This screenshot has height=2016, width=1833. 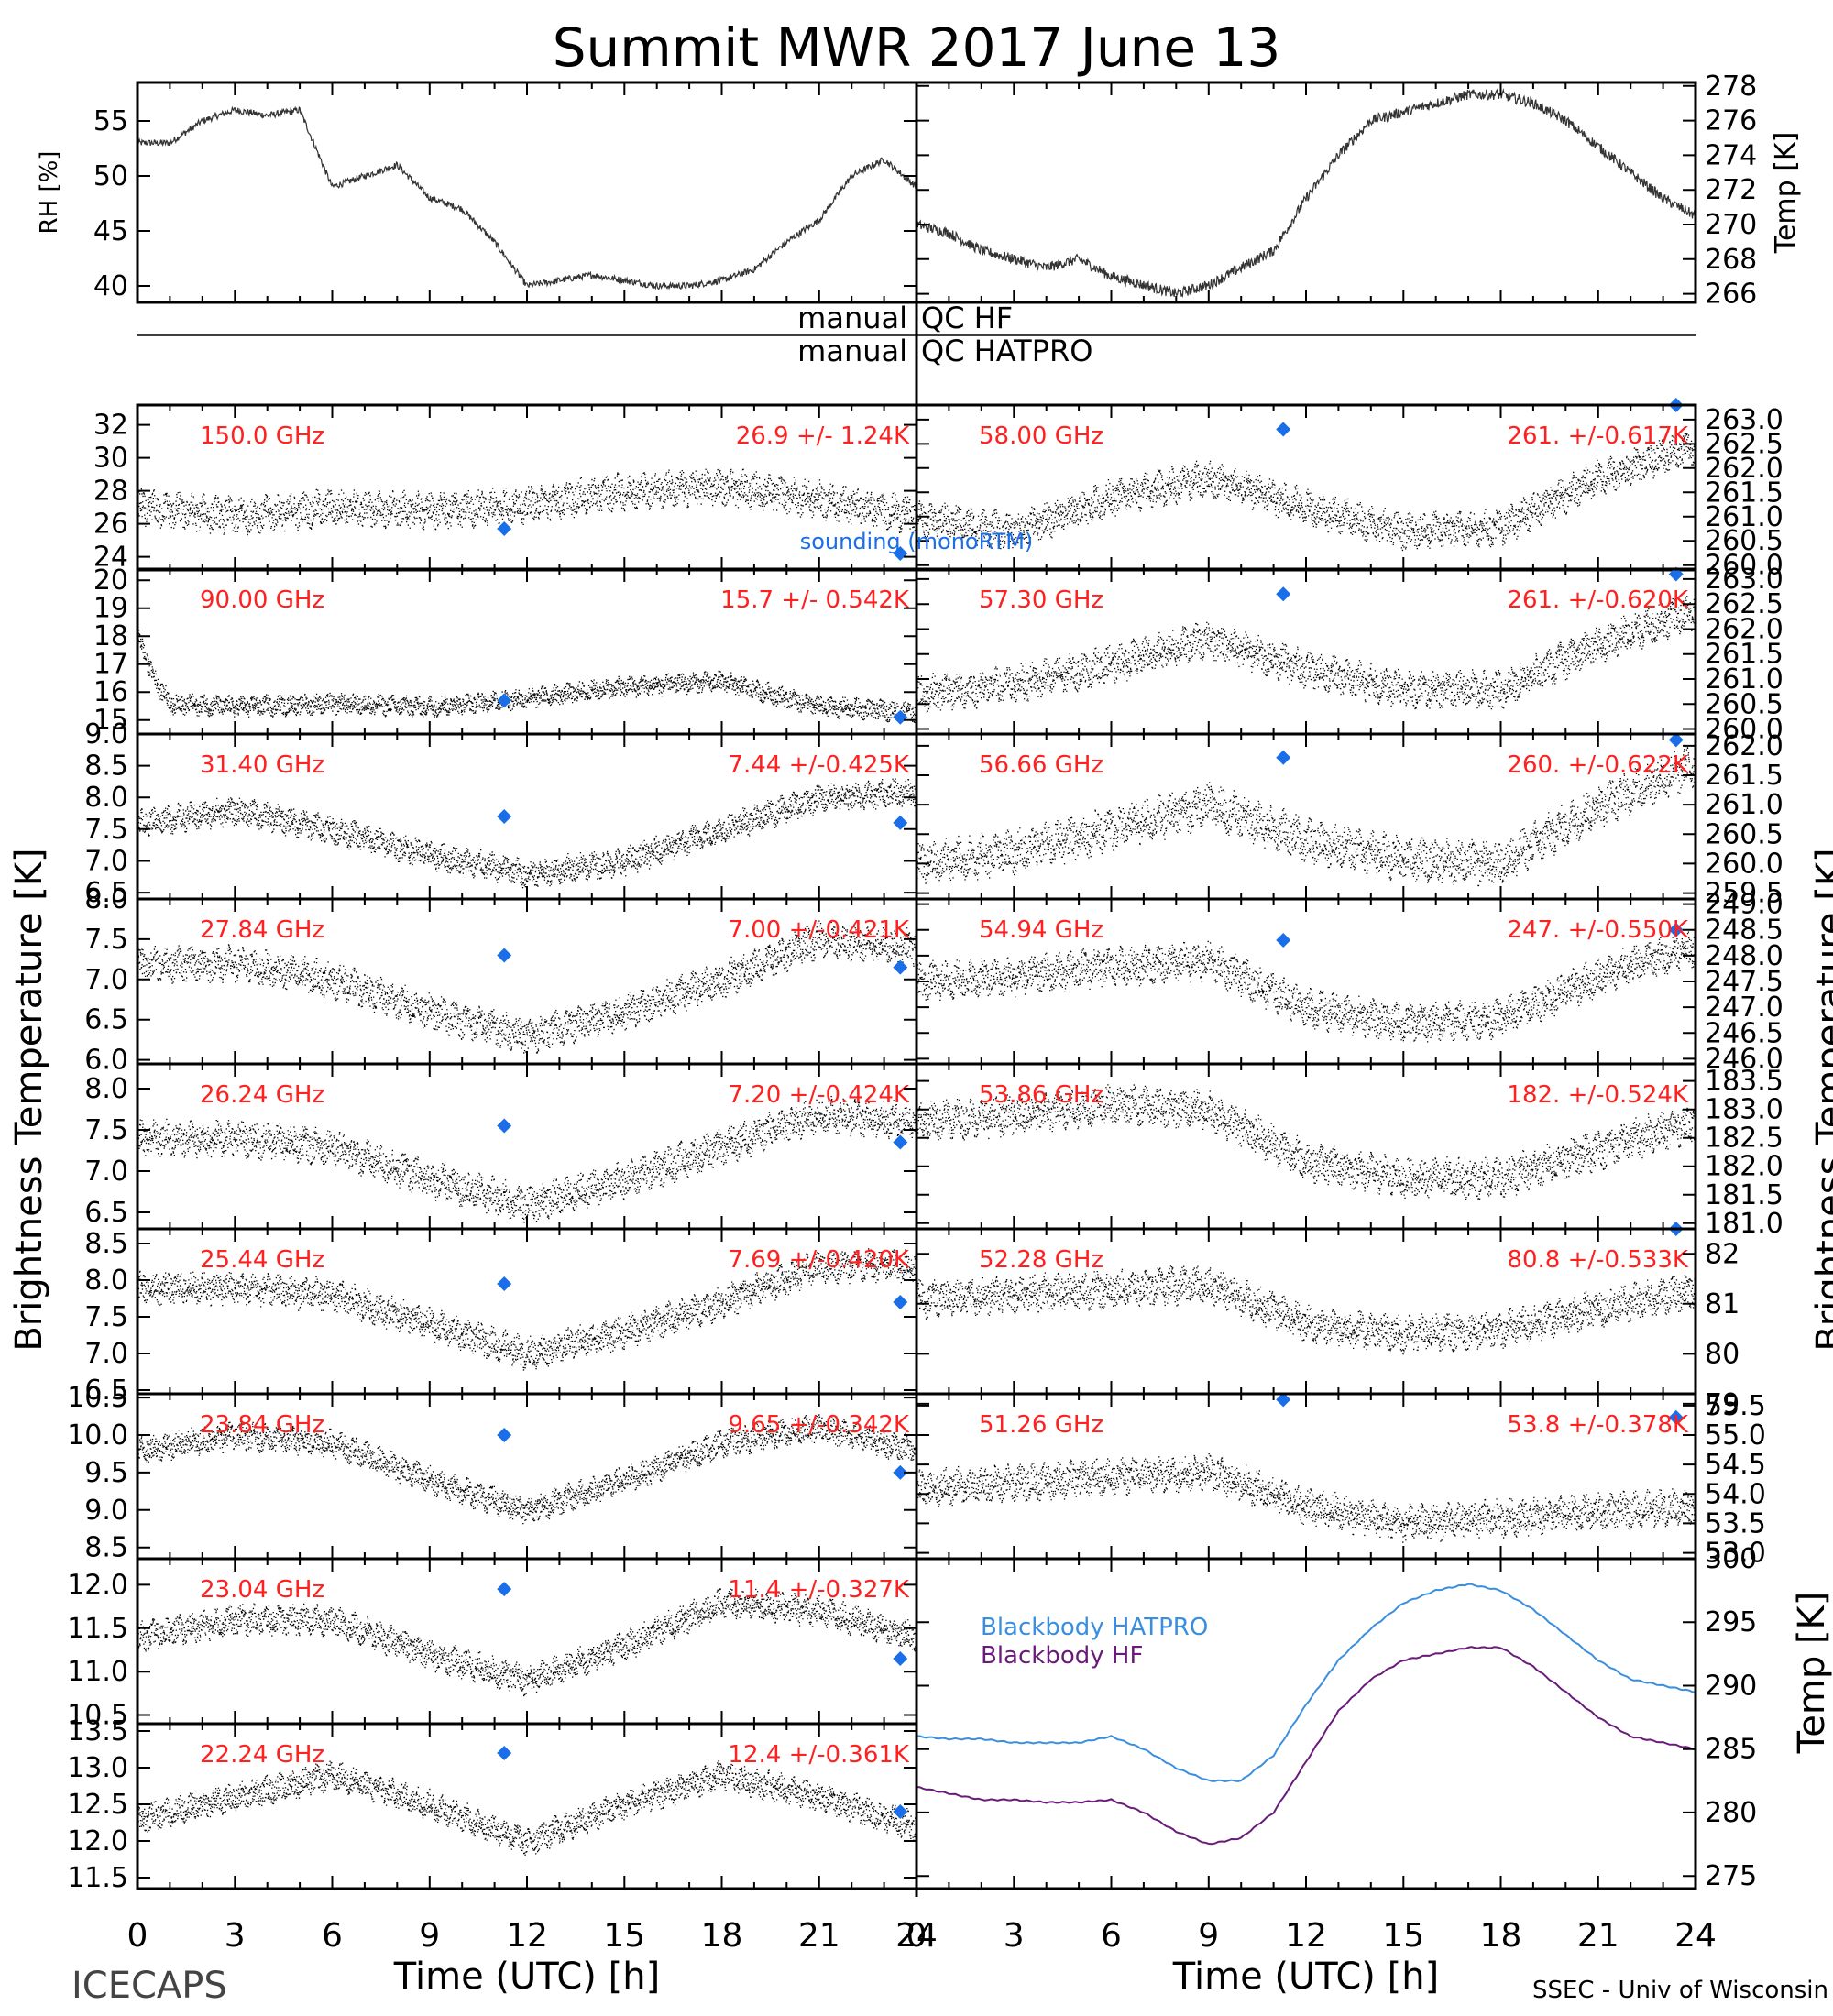 What do you see at coordinates (1731, 1622) in the screenshot?
I see `y-tick-label: 295` at bounding box center [1731, 1622].